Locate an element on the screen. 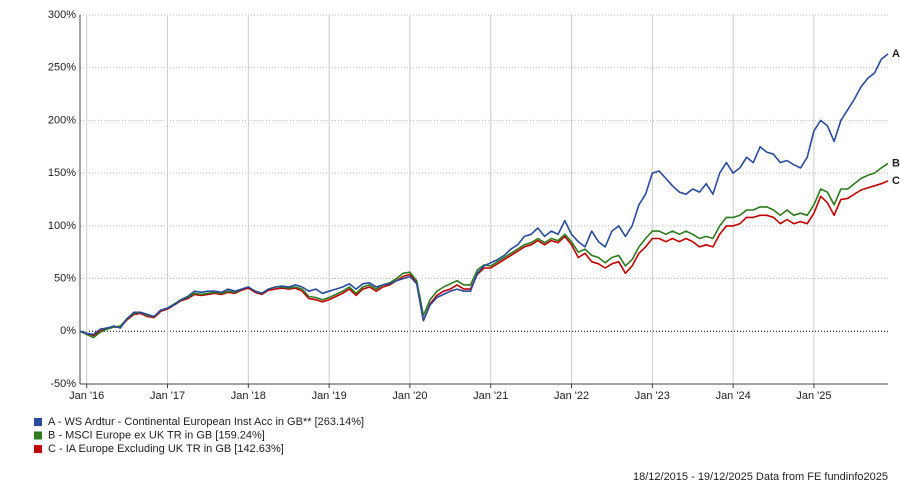 This screenshot has height=484, width=900. y-tick-label: 0% is located at coordinates (68, 331).